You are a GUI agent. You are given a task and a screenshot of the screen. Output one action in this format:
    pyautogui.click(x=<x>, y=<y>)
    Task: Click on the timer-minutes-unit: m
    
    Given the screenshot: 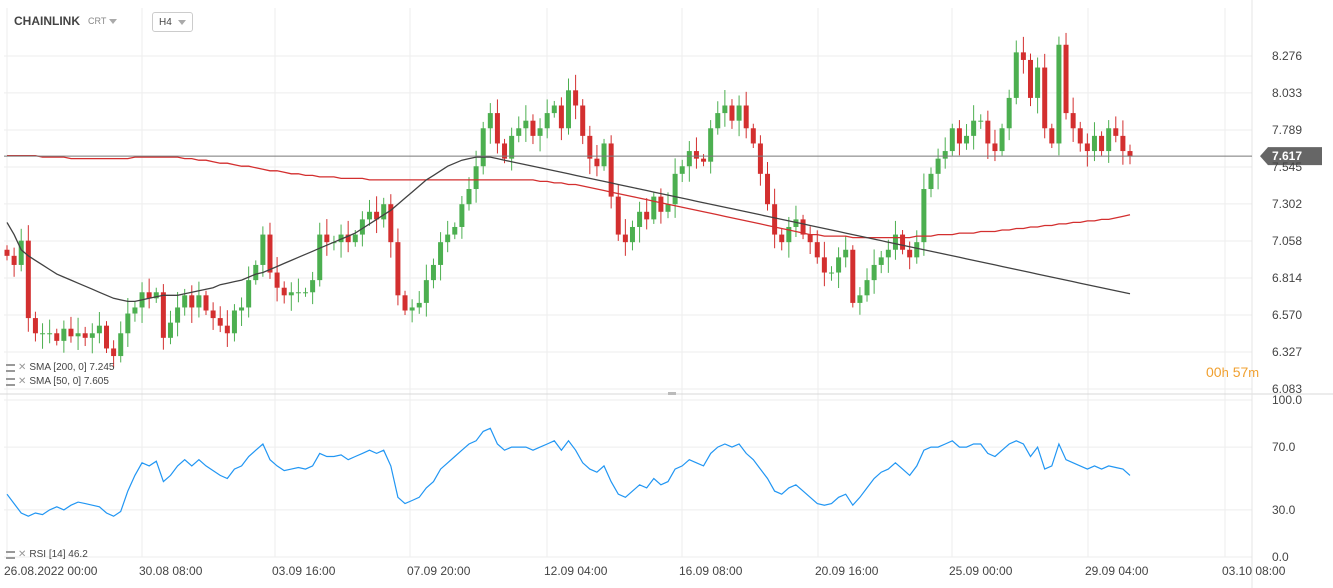 What is the action you would take?
    pyautogui.click(x=1254, y=372)
    